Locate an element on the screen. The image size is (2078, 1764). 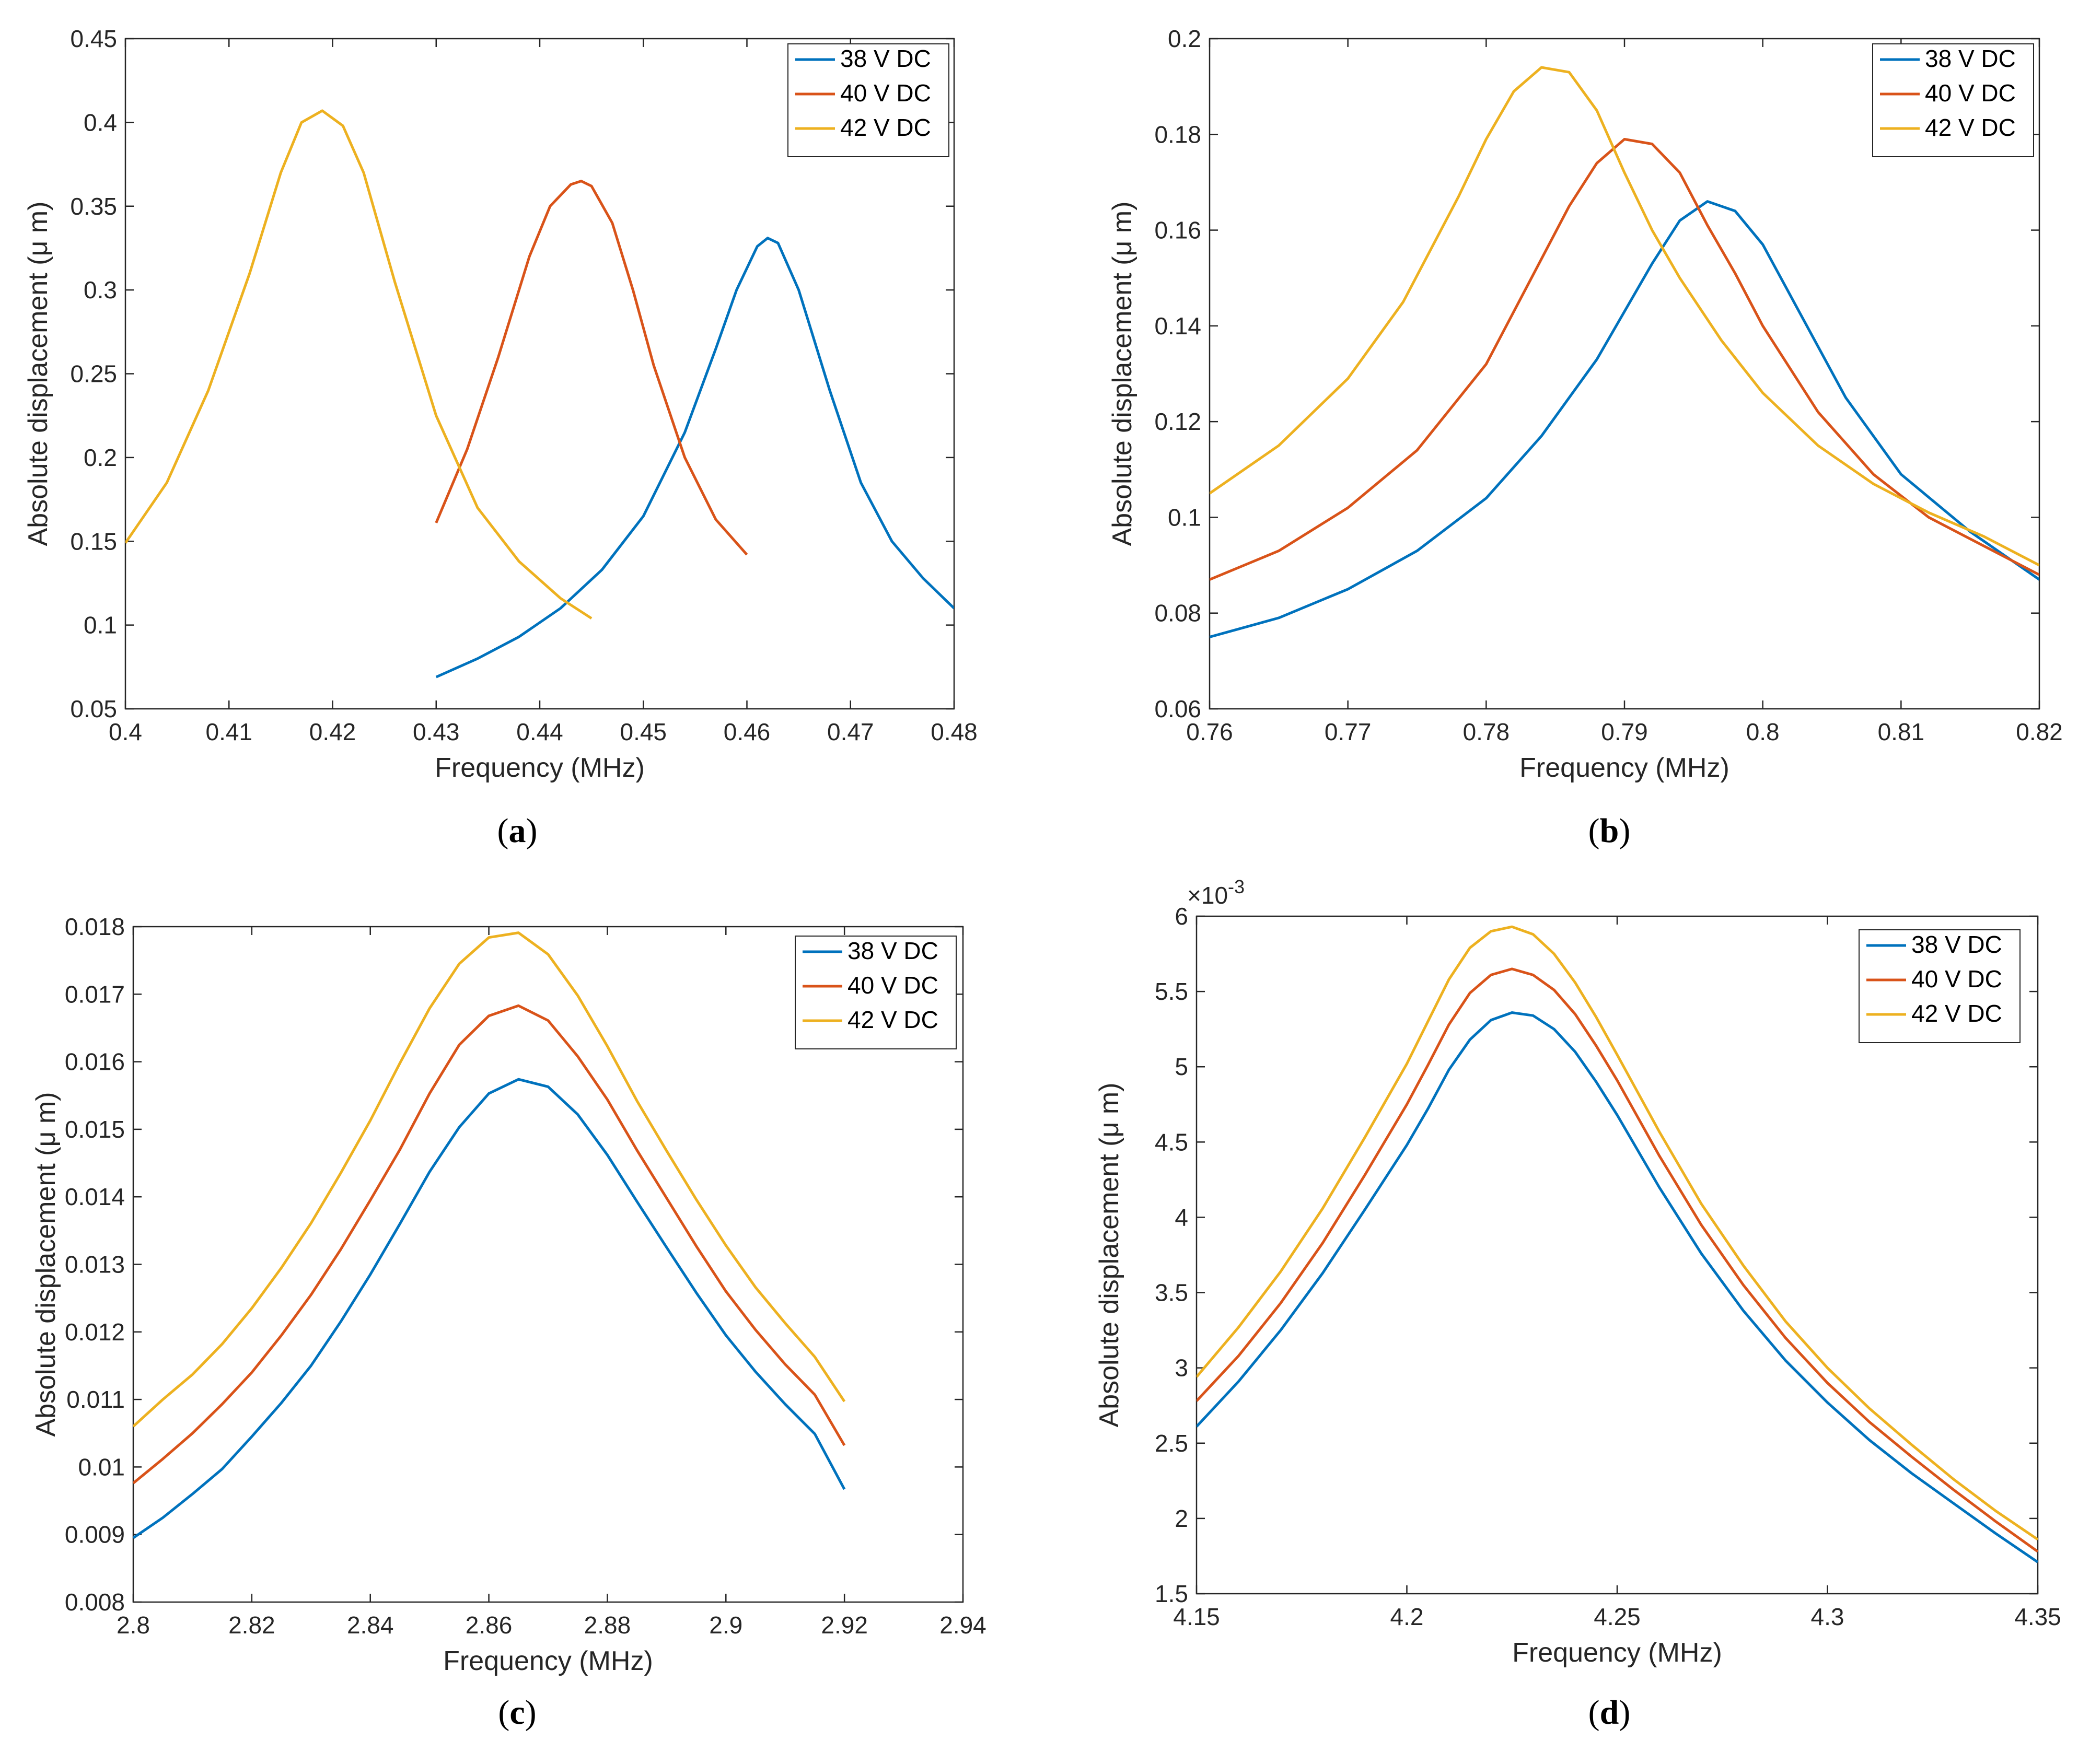
y-tick-label: 4.5 is located at coordinates (1171, 1141).